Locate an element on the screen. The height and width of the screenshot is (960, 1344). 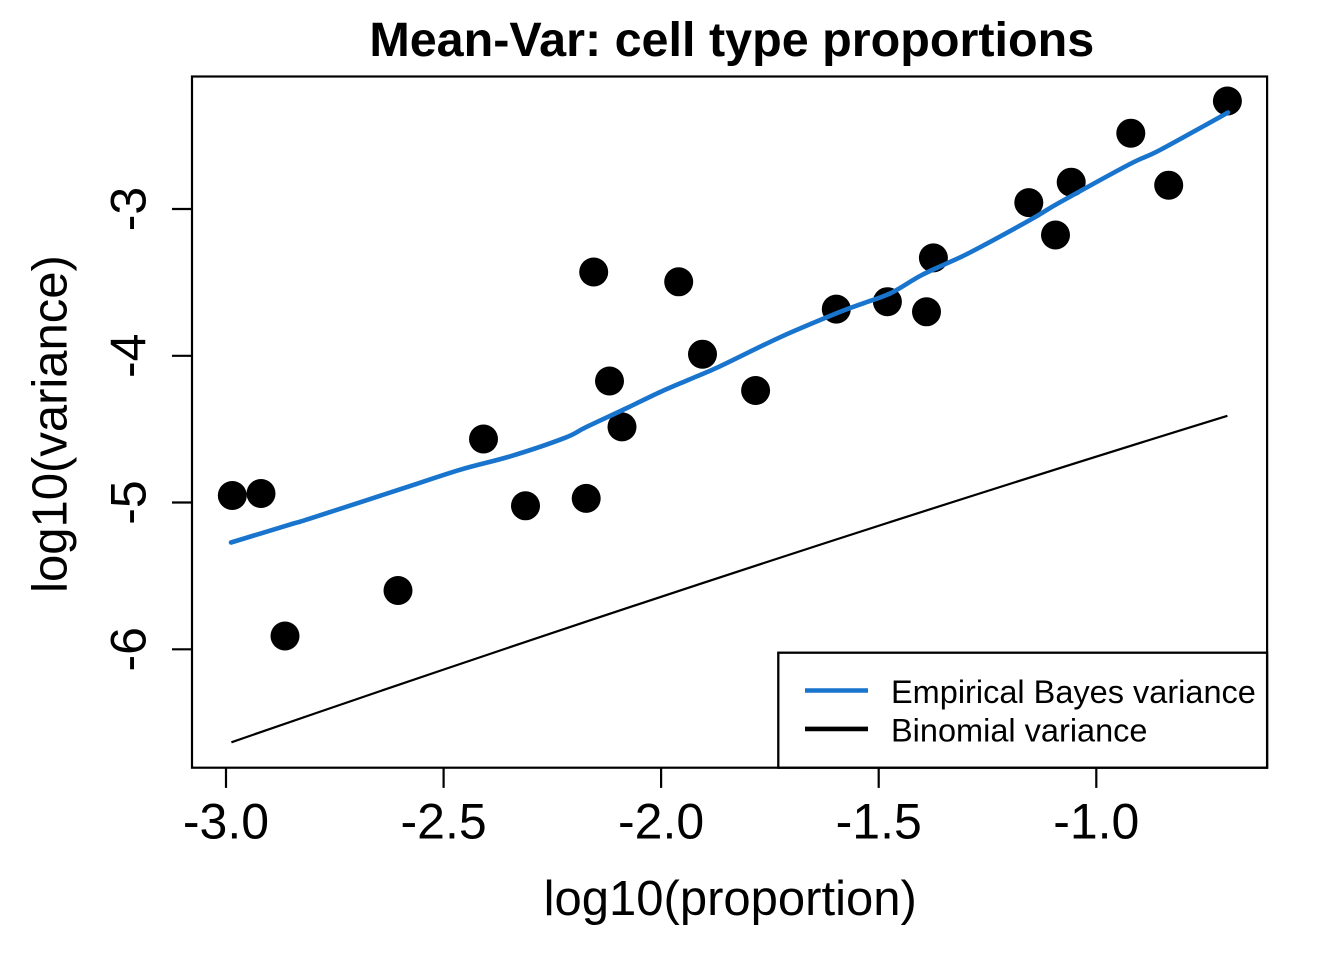
svg-text: -2.0 is located at coordinates (661, 822).